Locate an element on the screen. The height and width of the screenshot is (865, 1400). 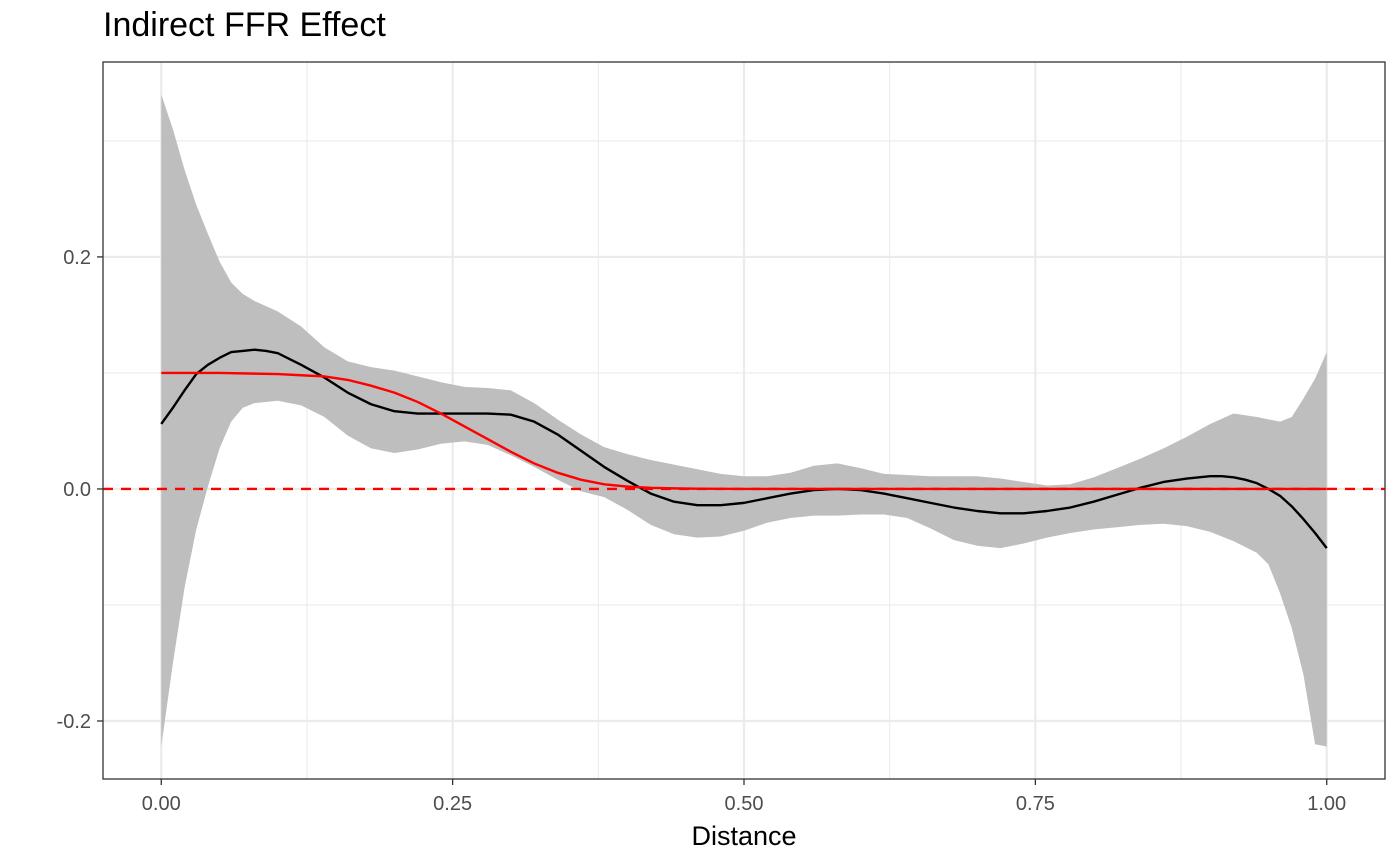
x-axis-title: Distance is located at coordinates (743, 836).